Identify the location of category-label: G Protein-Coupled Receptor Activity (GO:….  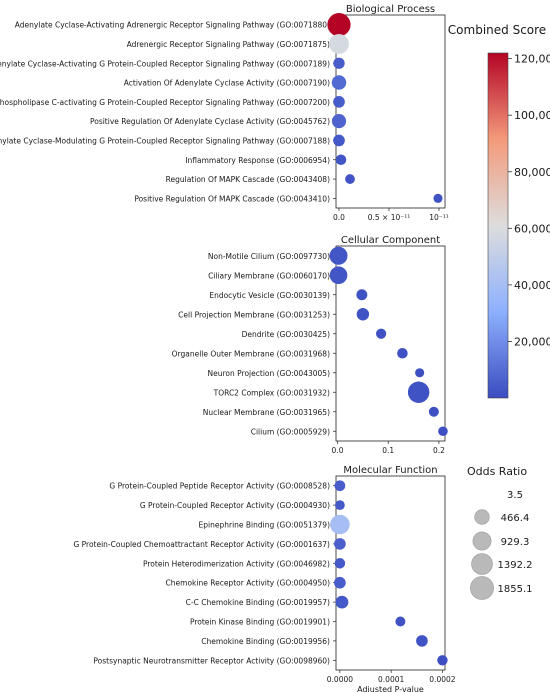
(235, 505).